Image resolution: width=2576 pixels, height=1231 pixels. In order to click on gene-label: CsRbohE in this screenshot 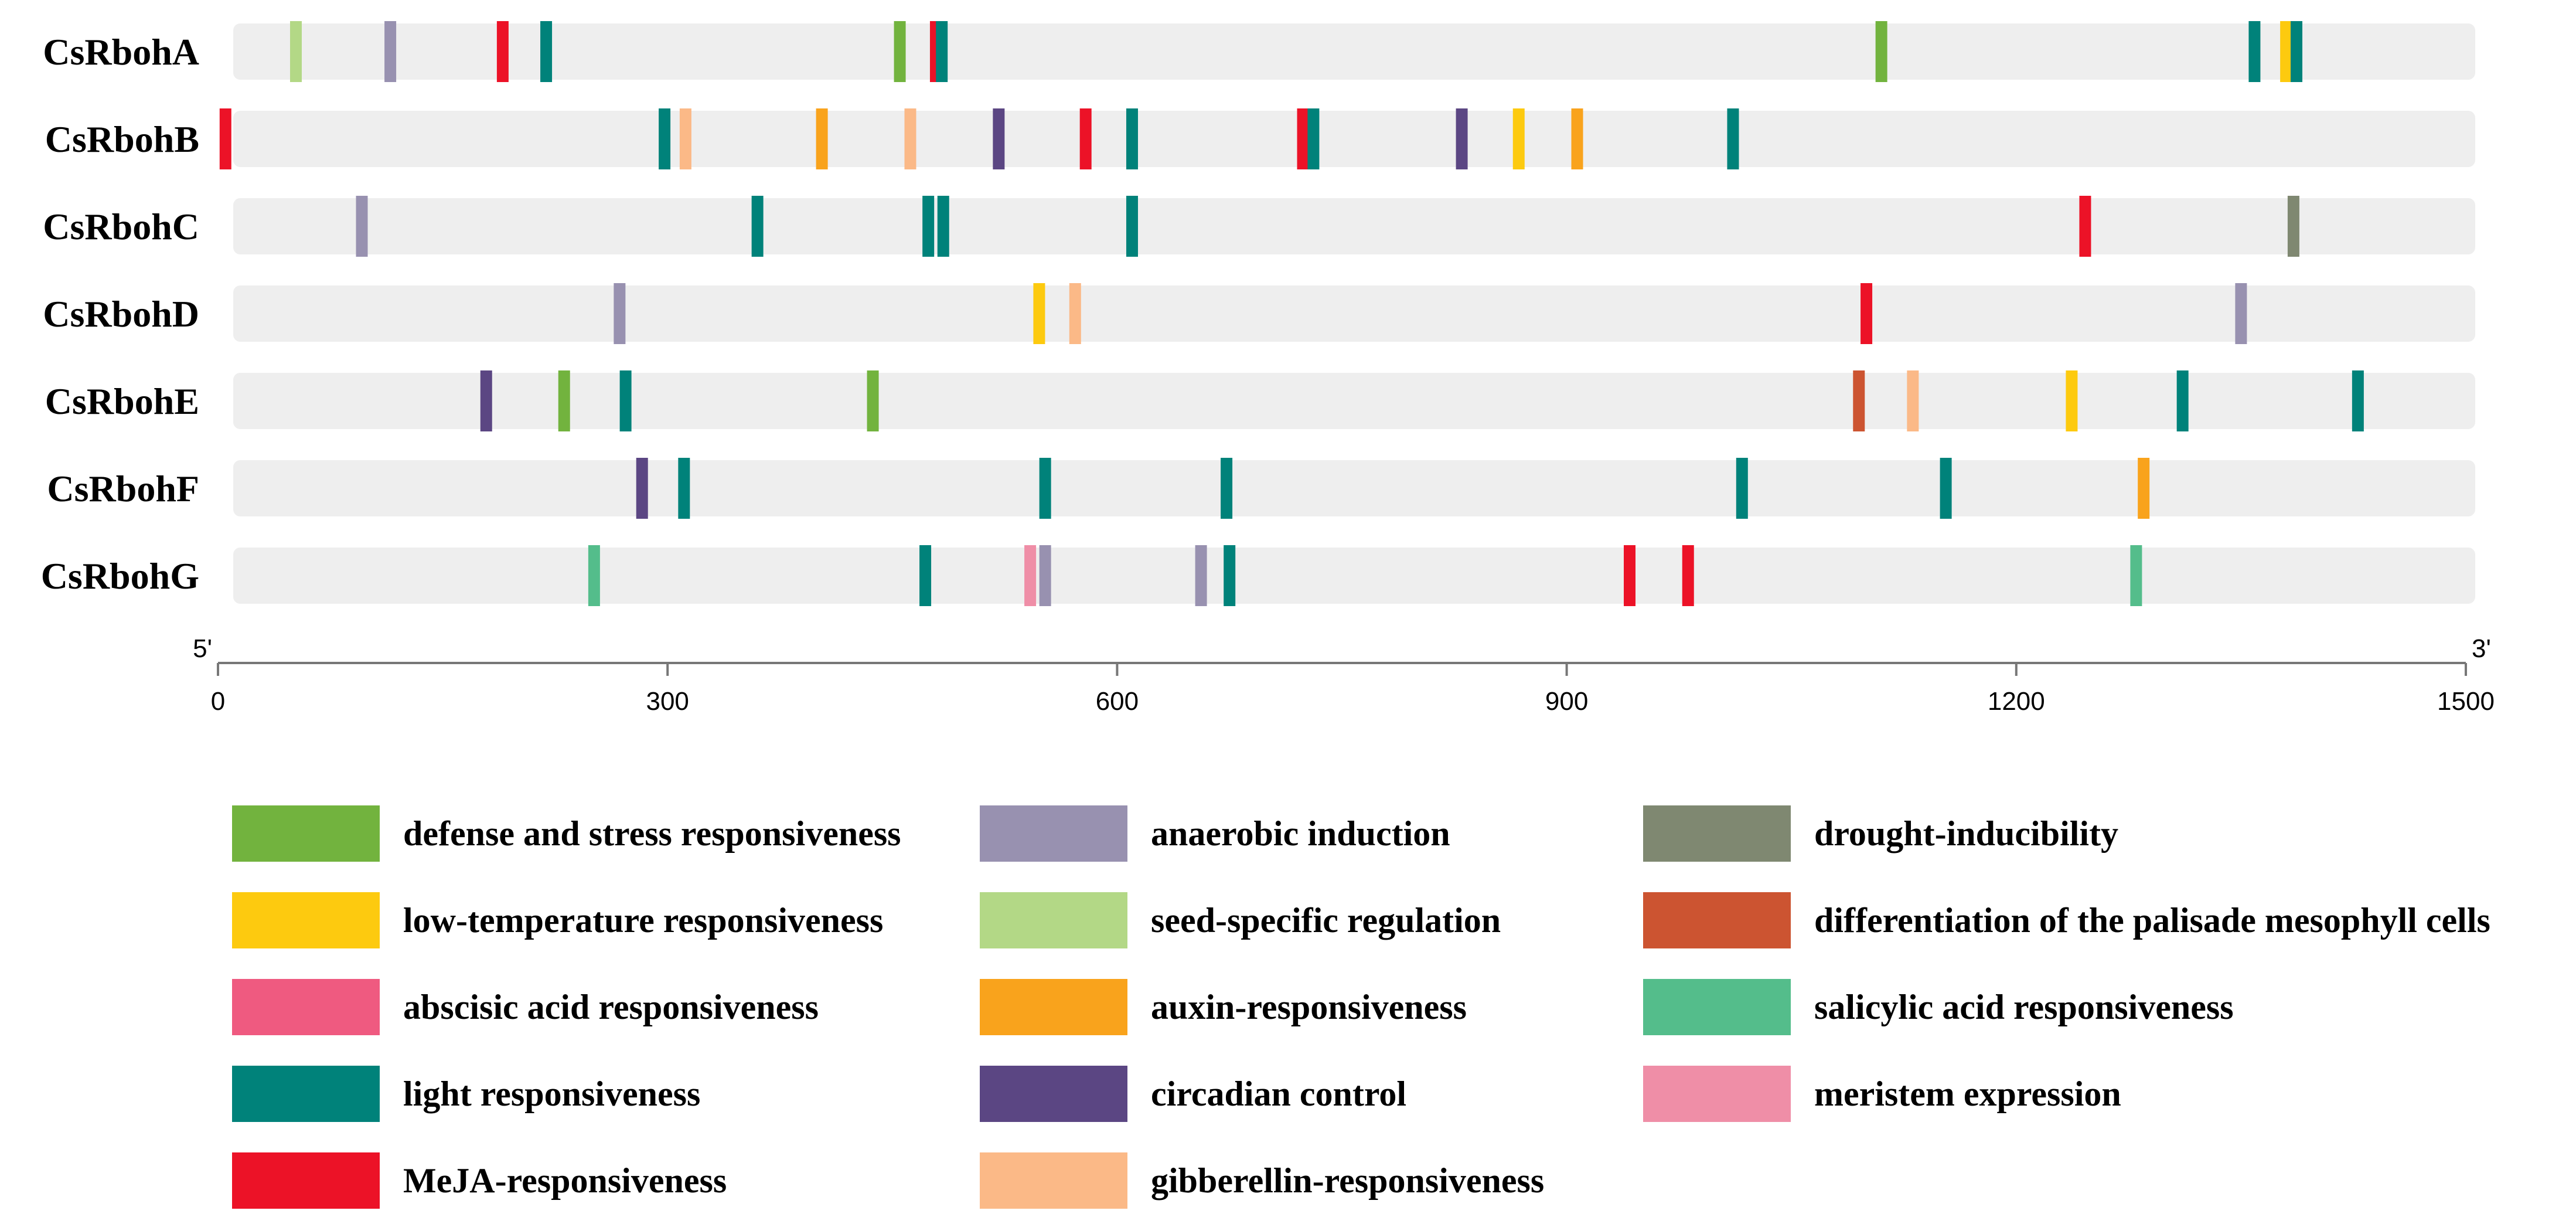, I will do `click(122, 401)`.